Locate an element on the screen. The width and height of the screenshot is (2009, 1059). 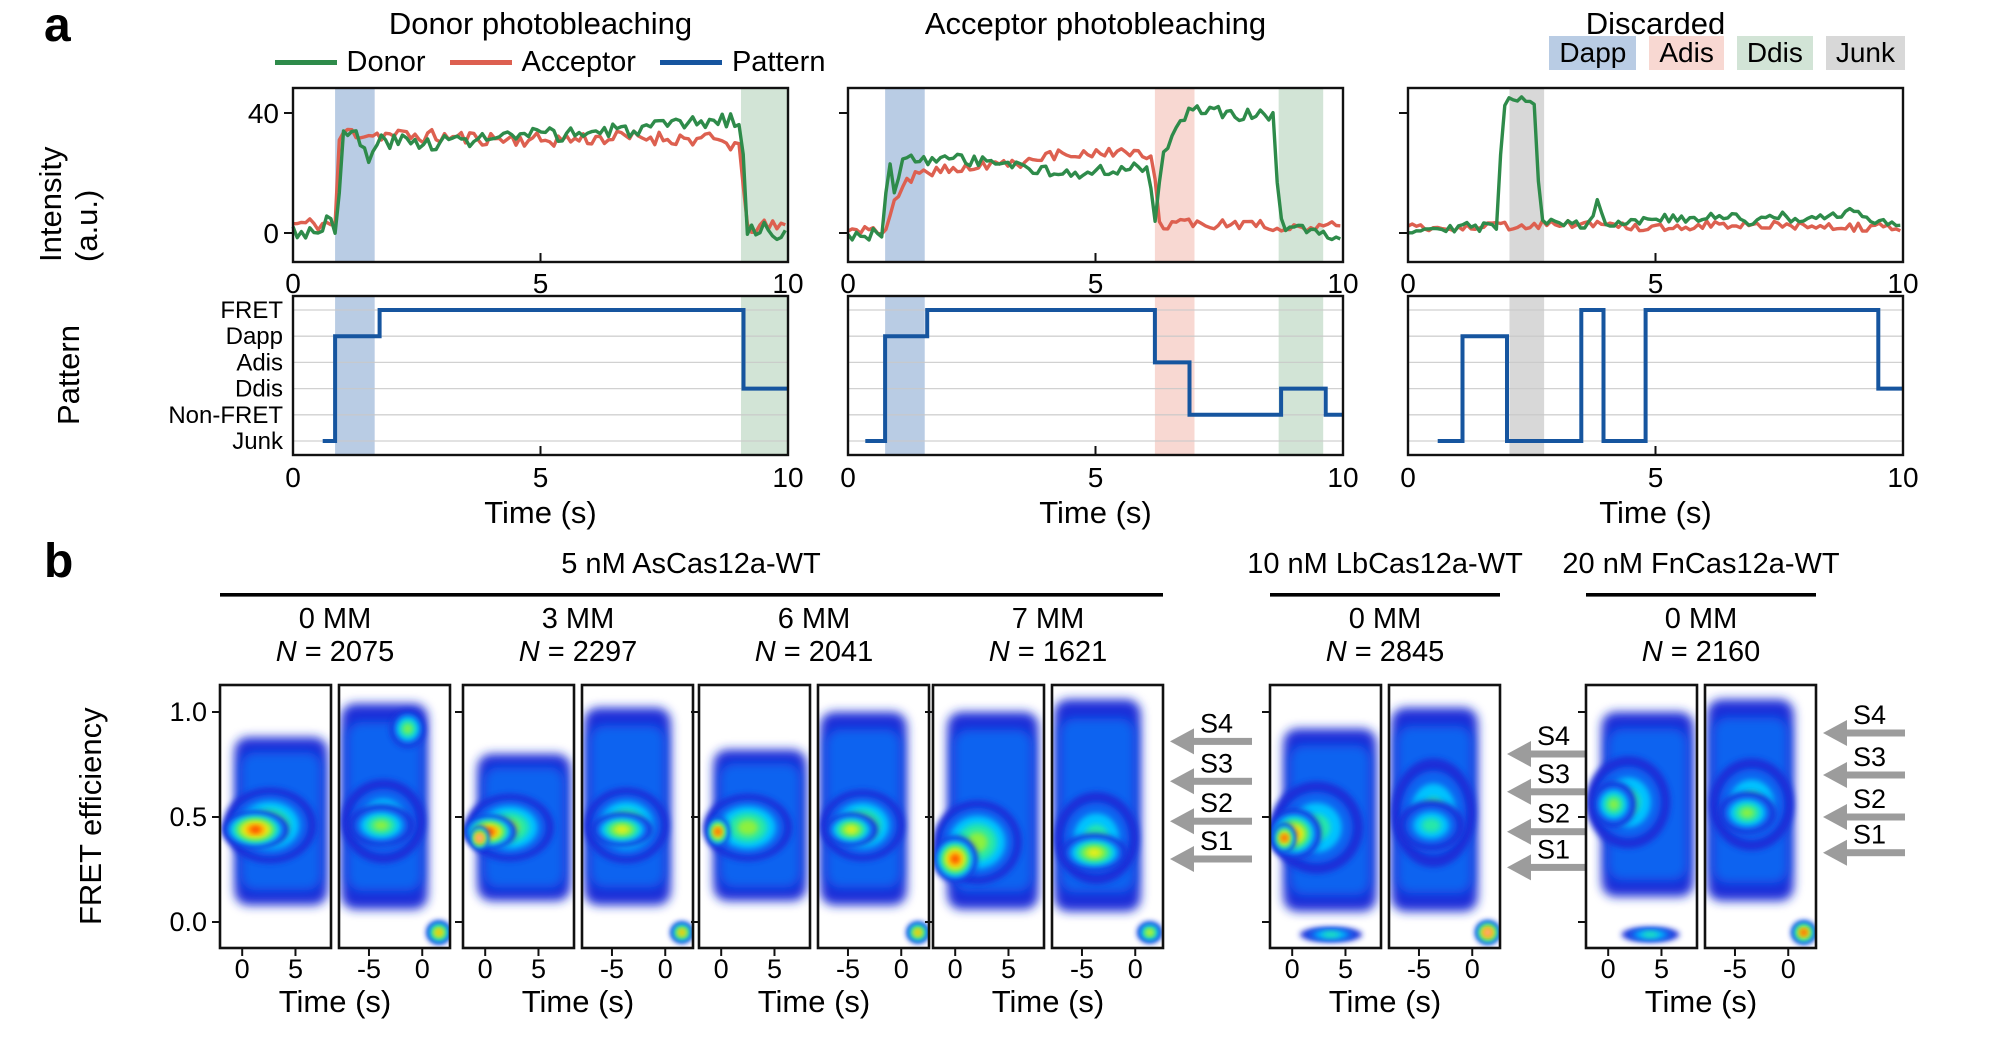
legend-item-donor: Donor is located at coordinates (350, 62).